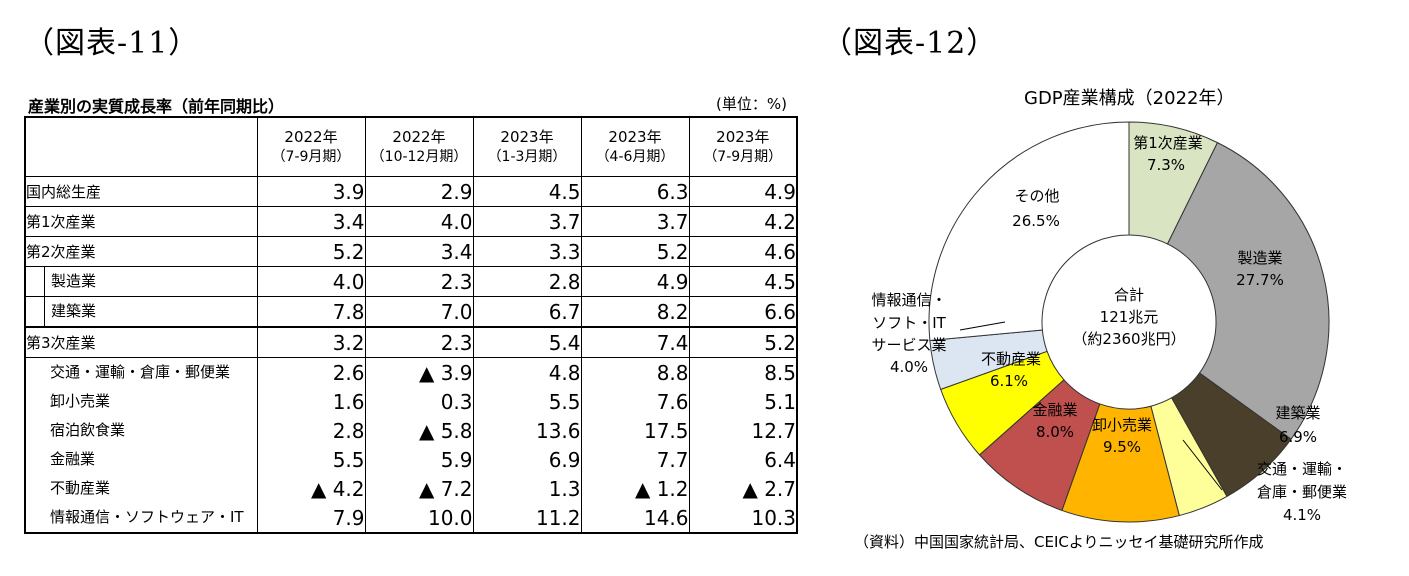 Image resolution: width=1409 pixels, height=576 pixels. I want to click on figure-12-label: （図表-12）, so click(910, 43).